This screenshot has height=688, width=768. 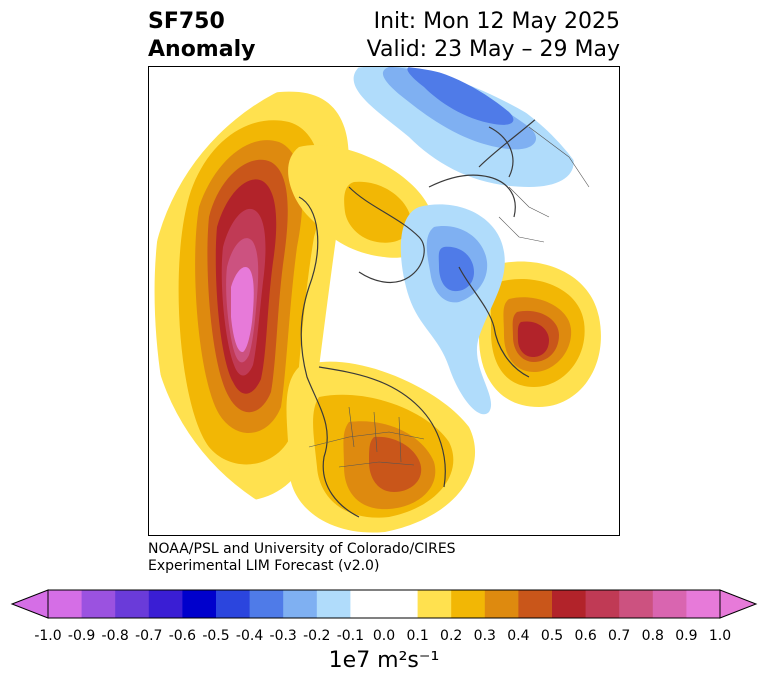 What do you see at coordinates (484, 636) in the screenshot?
I see `colorbar-tick-label: 0.3` at bounding box center [484, 636].